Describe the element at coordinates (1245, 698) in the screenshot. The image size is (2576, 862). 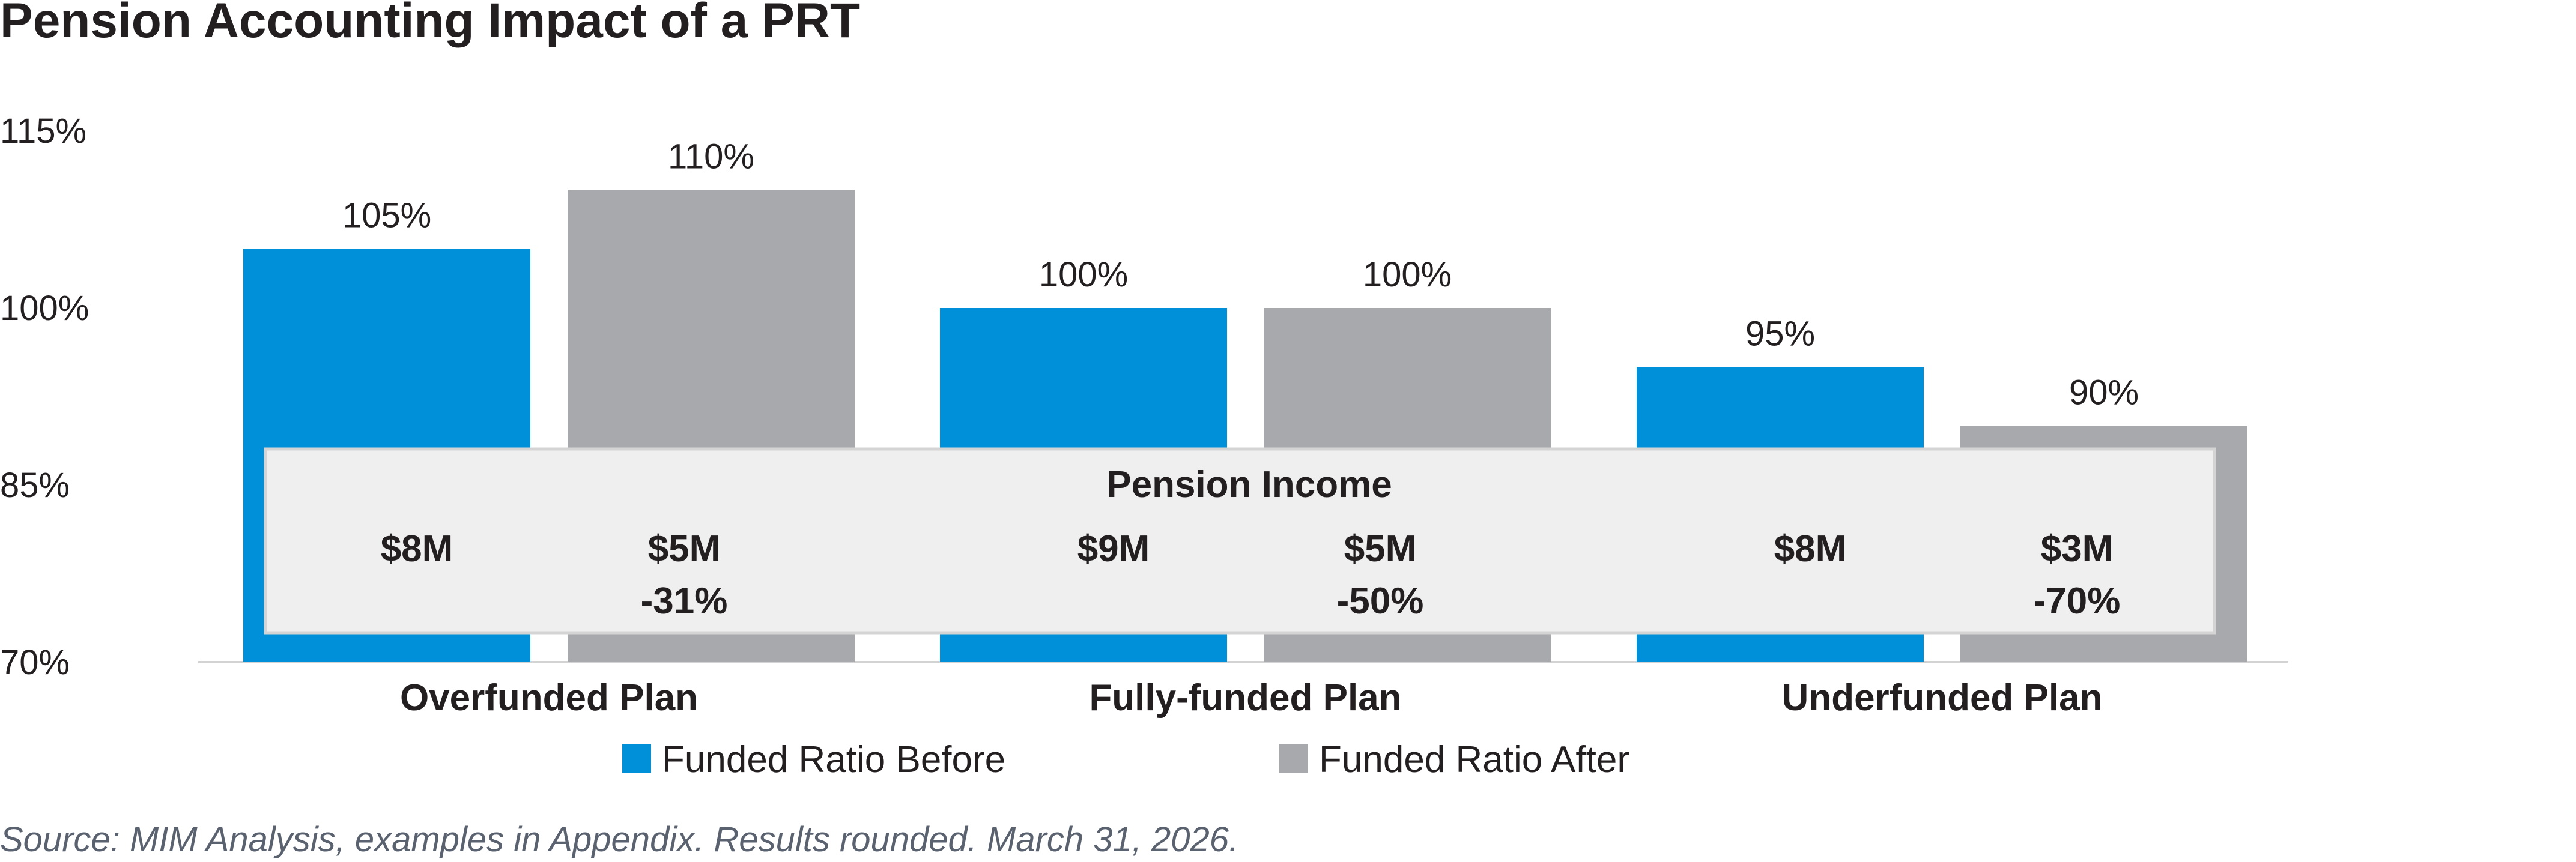
I see `category-label: Fully-funded Plan` at that location.